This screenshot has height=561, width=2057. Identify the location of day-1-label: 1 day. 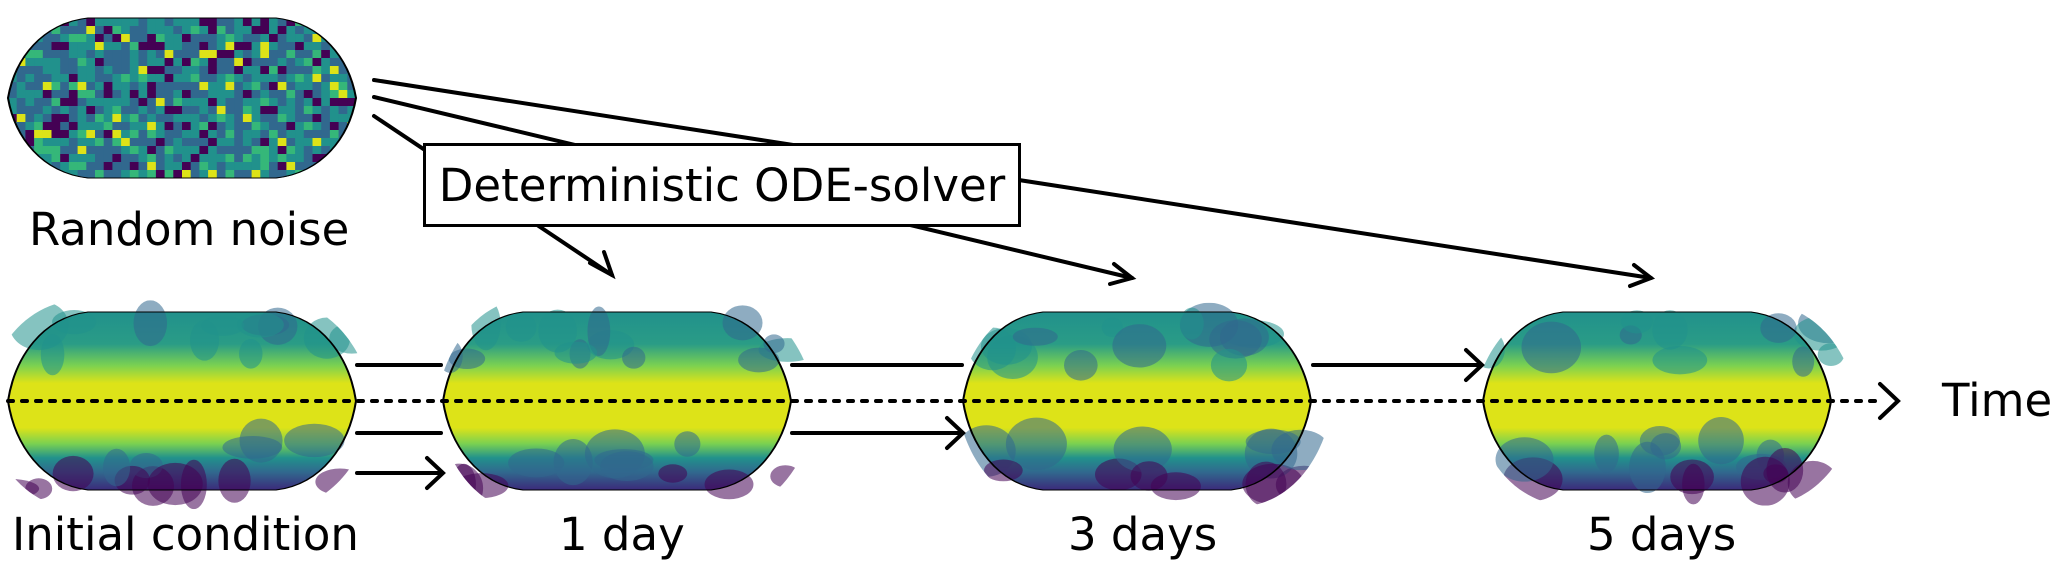
(622, 534).